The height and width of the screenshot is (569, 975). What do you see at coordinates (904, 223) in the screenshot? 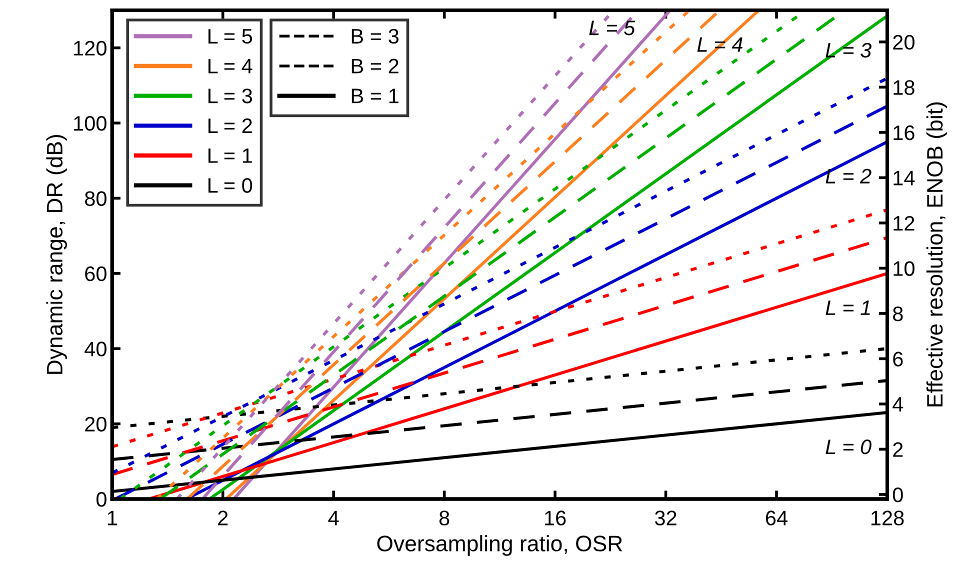
I see `y2-tick-label: 12` at bounding box center [904, 223].